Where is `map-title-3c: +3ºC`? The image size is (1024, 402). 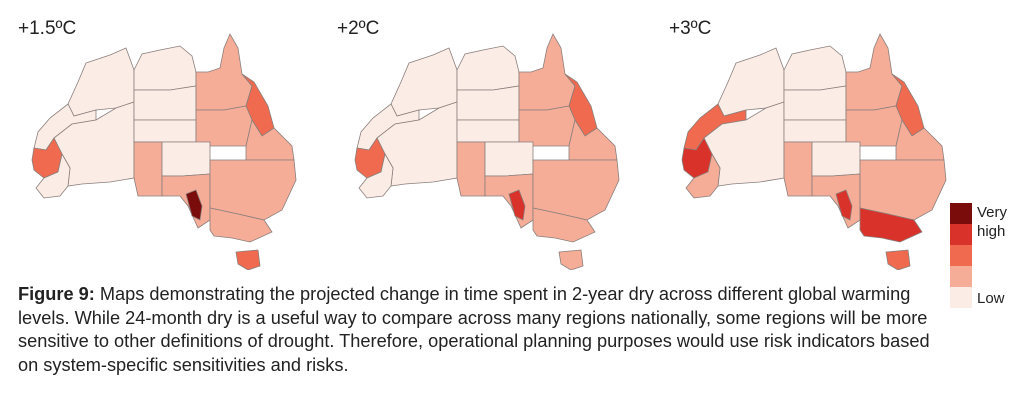
map-title-3c: +3ºC is located at coordinates (690, 28).